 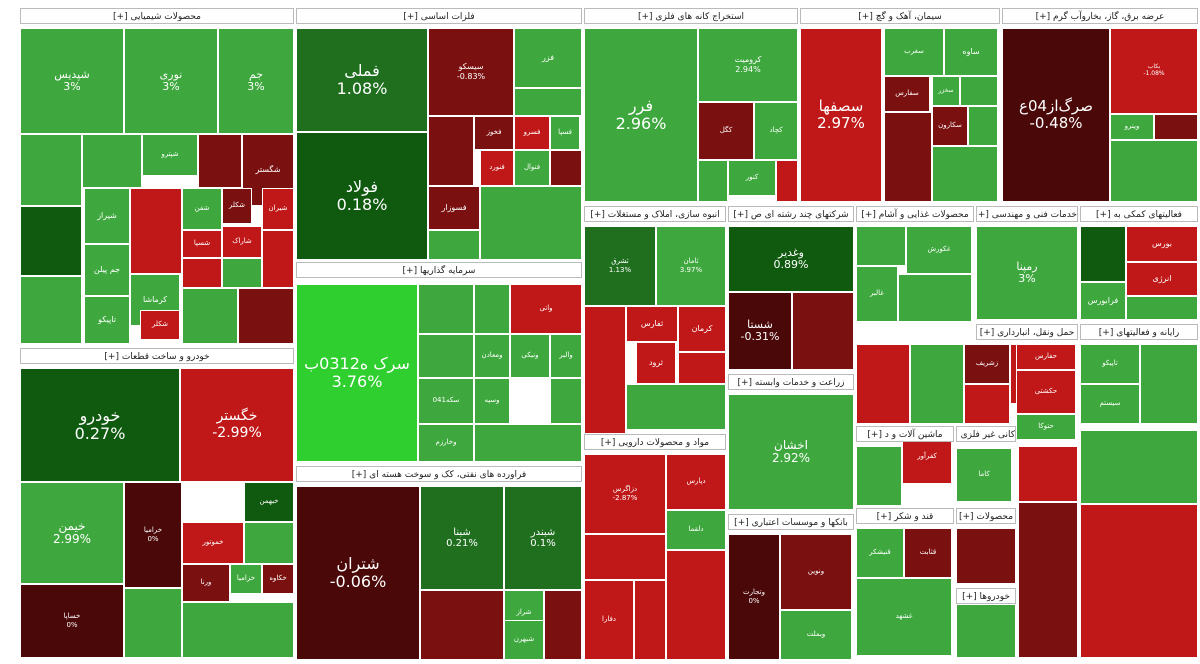 What do you see at coordinates (171, 81) in the screenshot?
I see `stock-tile: نوری 3%` at bounding box center [171, 81].